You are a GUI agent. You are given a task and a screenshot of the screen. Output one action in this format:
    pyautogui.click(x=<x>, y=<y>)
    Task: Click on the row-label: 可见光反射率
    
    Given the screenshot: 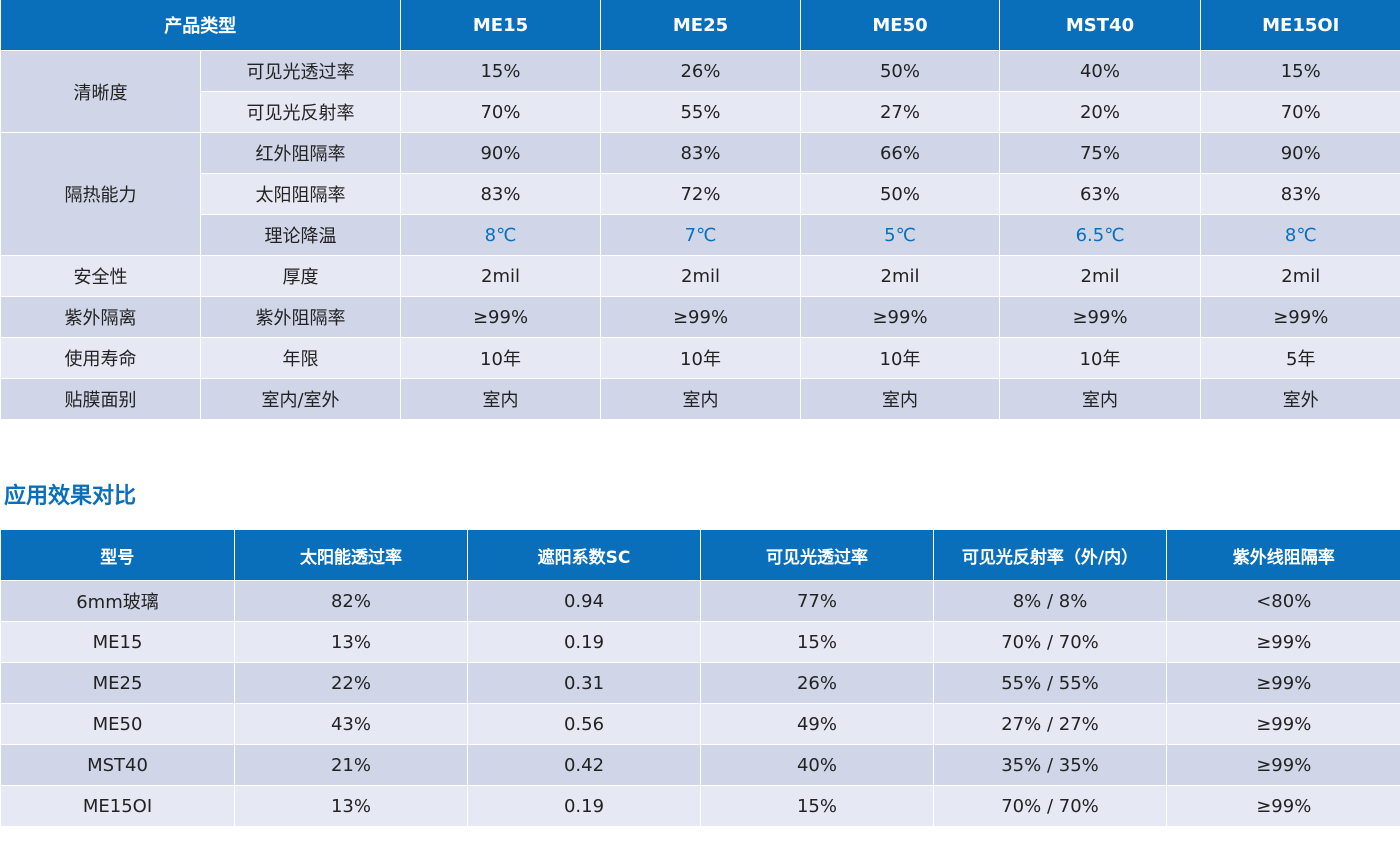 What is the action you would take?
    pyautogui.click(x=300, y=112)
    